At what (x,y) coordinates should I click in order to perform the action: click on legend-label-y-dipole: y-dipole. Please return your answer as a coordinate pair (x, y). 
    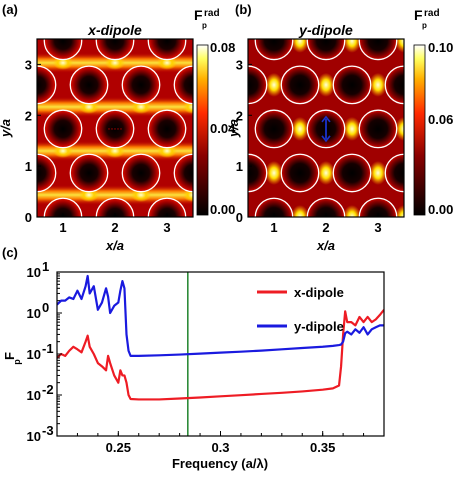
    Looking at the image, I should click on (319, 326).